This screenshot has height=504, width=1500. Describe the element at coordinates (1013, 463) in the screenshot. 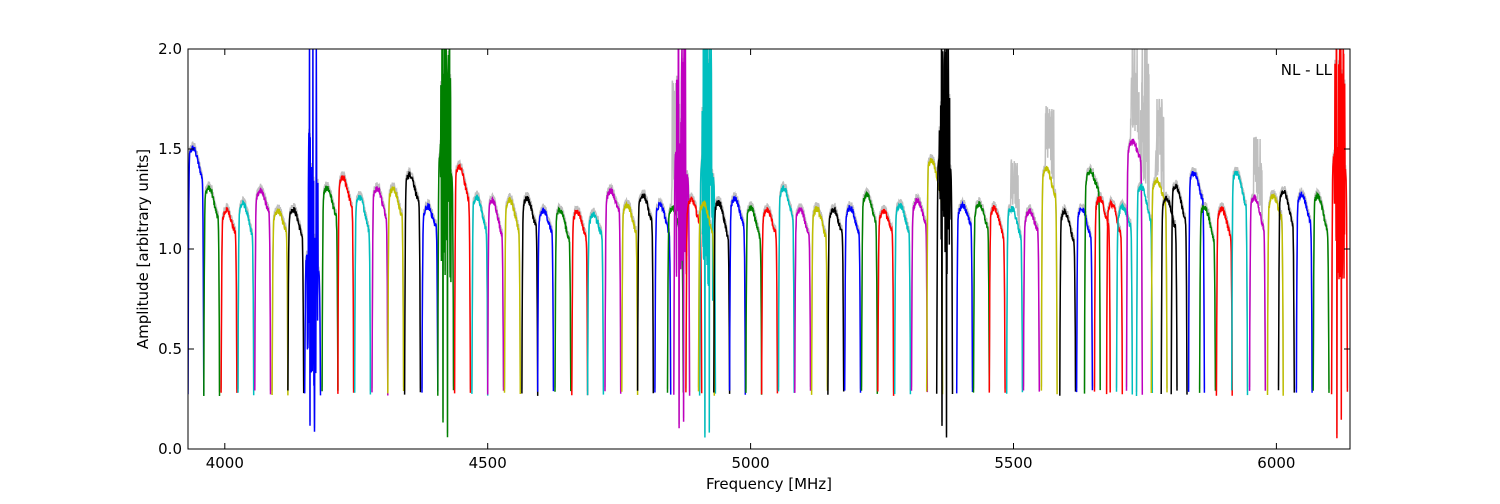

I see `x-tick-label: 5500` at that location.